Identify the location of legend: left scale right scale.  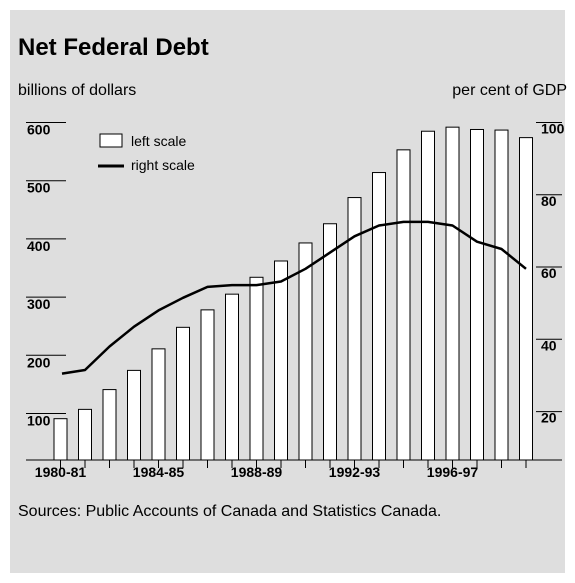
(146, 153).